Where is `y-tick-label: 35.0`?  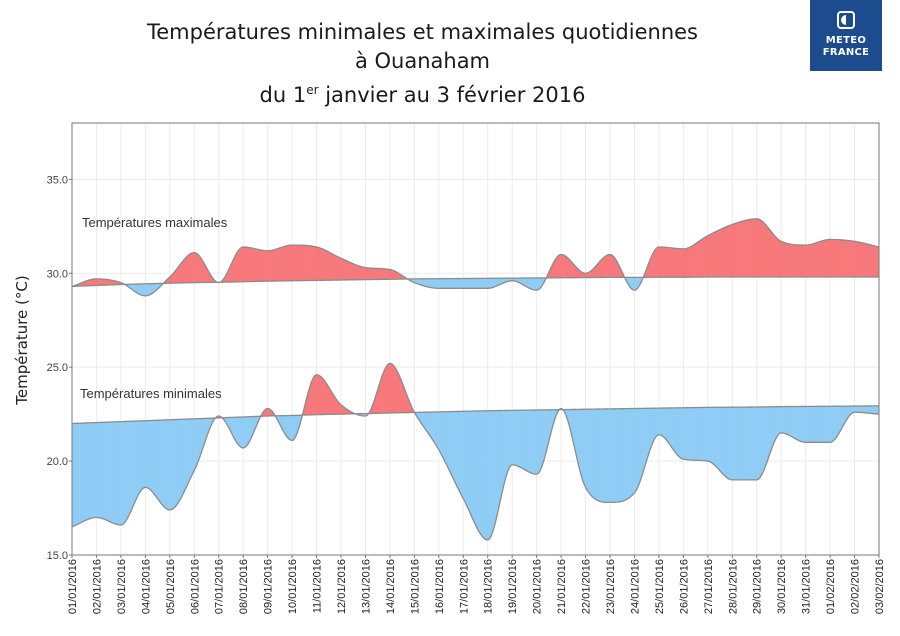
y-tick-label: 35.0 is located at coordinates (57, 180).